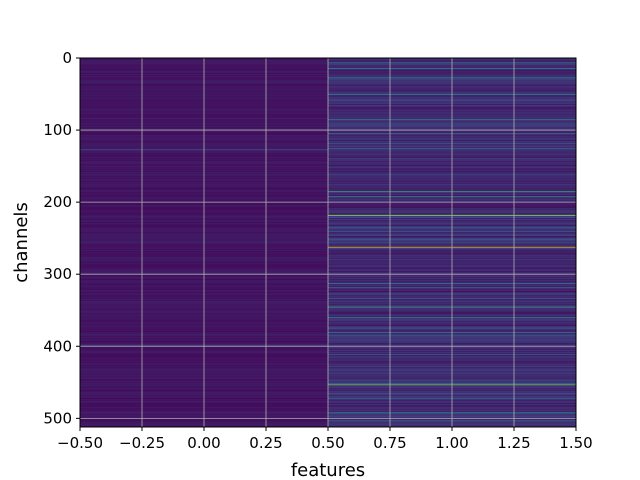 This screenshot has width=640, height=480. Describe the element at coordinates (61, 238) in the screenshot. I see `y-axis: 0 100 200 300 400 500` at that location.